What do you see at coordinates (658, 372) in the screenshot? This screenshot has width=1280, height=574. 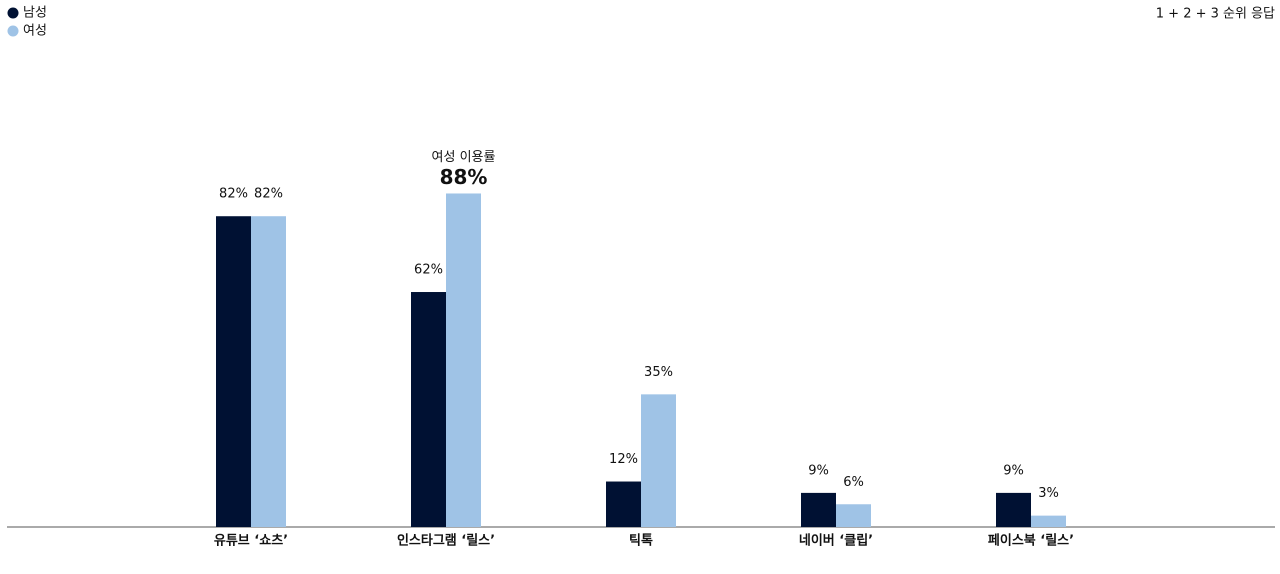 I see `value-label: 35%` at bounding box center [658, 372].